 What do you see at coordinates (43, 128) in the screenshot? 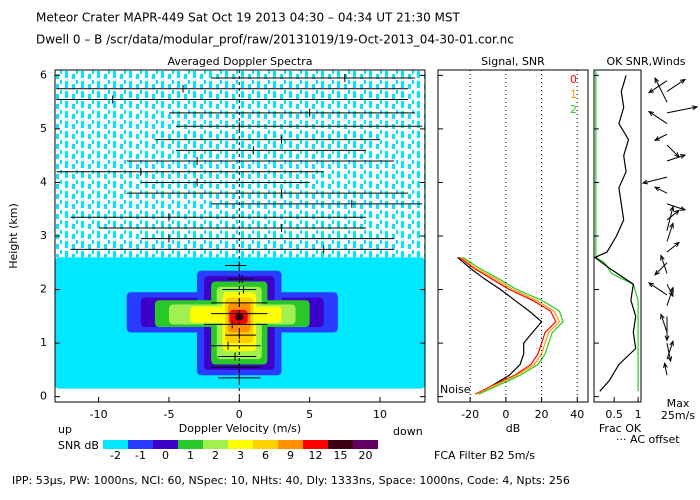
I see `y-tick-label: 5` at bounding box center [43, 128].